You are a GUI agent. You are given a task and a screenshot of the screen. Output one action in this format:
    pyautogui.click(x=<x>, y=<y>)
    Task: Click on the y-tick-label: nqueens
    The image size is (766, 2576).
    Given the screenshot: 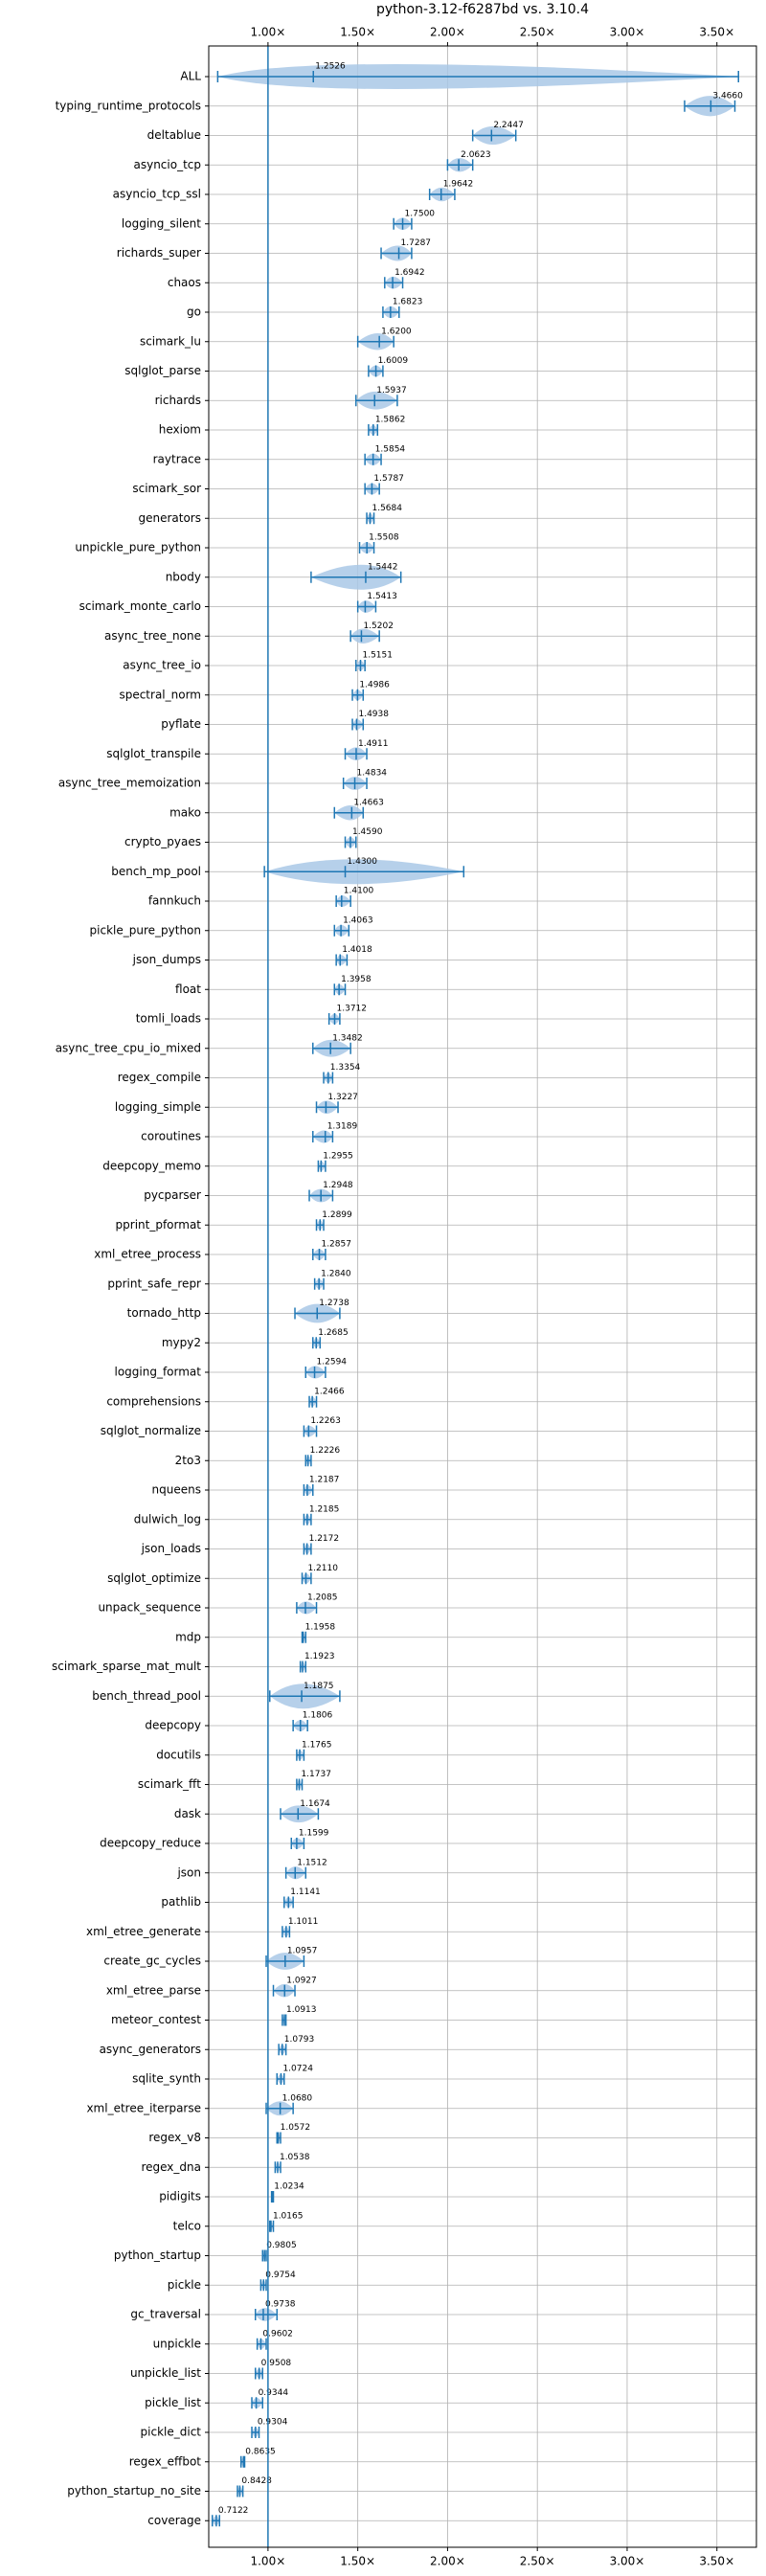 What is the action you would take?
    pyautogui.click(x=177, y=1490)
    